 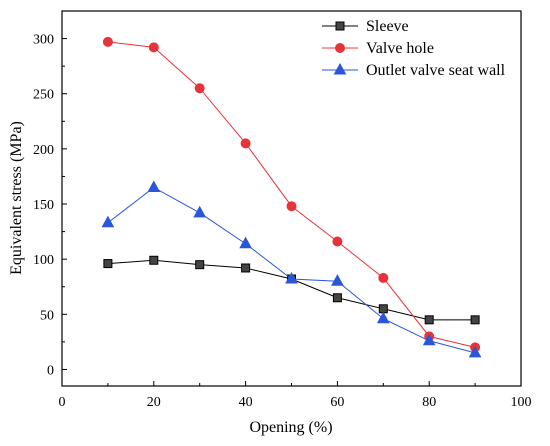 What do you see at coordinates (43, 205) in the screenshot?
I see `y-tick-label: 150` at bounding box center [43, 205].